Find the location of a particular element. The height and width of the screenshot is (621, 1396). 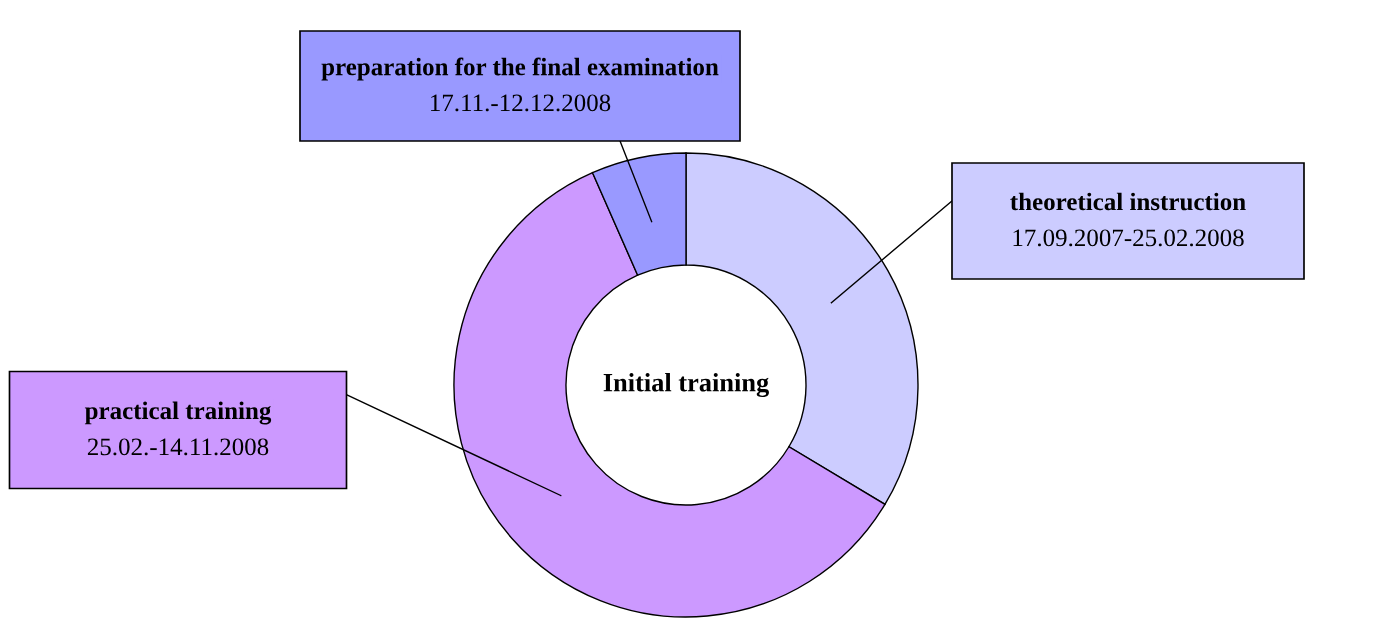

text: 25.02.-14.11.2008 is located at coordinates (178, 447).